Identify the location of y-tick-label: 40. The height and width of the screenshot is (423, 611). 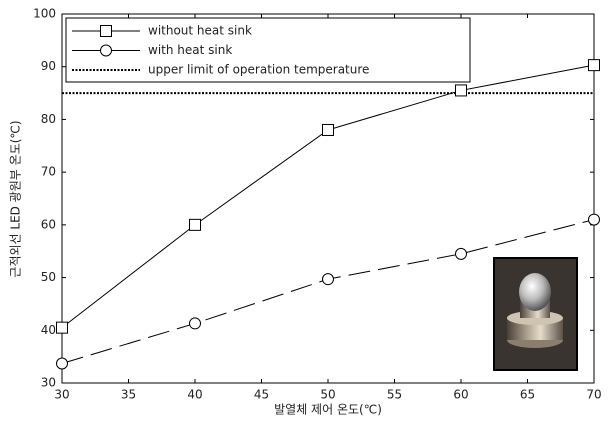
(48, 330).